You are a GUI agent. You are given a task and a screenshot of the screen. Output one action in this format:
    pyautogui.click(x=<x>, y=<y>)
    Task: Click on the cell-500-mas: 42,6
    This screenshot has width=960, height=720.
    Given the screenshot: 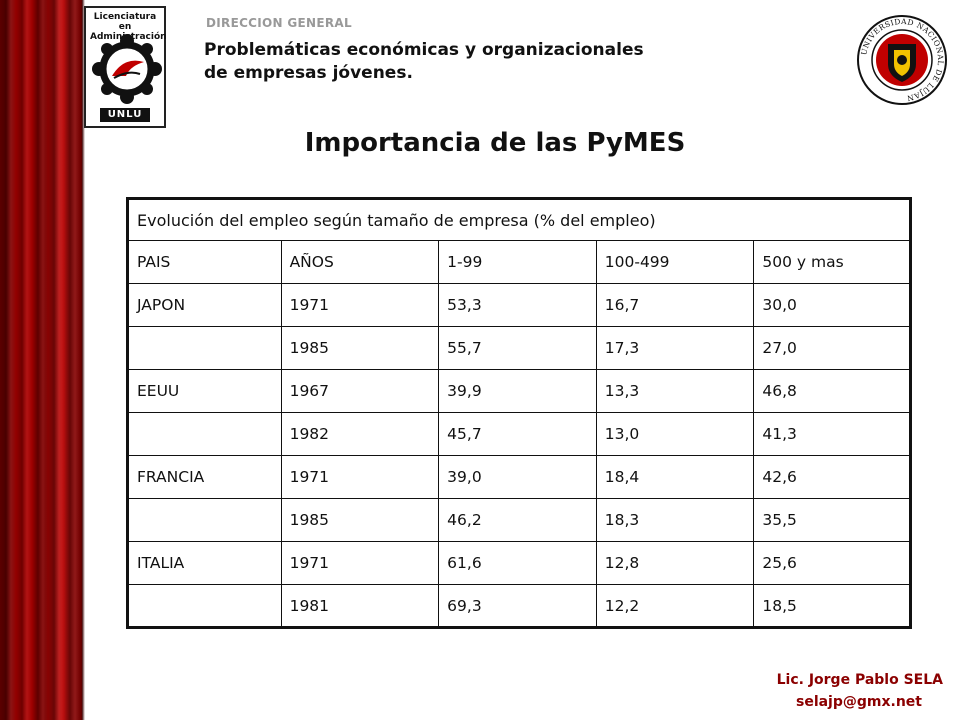 What is the action you would take?
    pyautogui.click(x=832, y=477)
    